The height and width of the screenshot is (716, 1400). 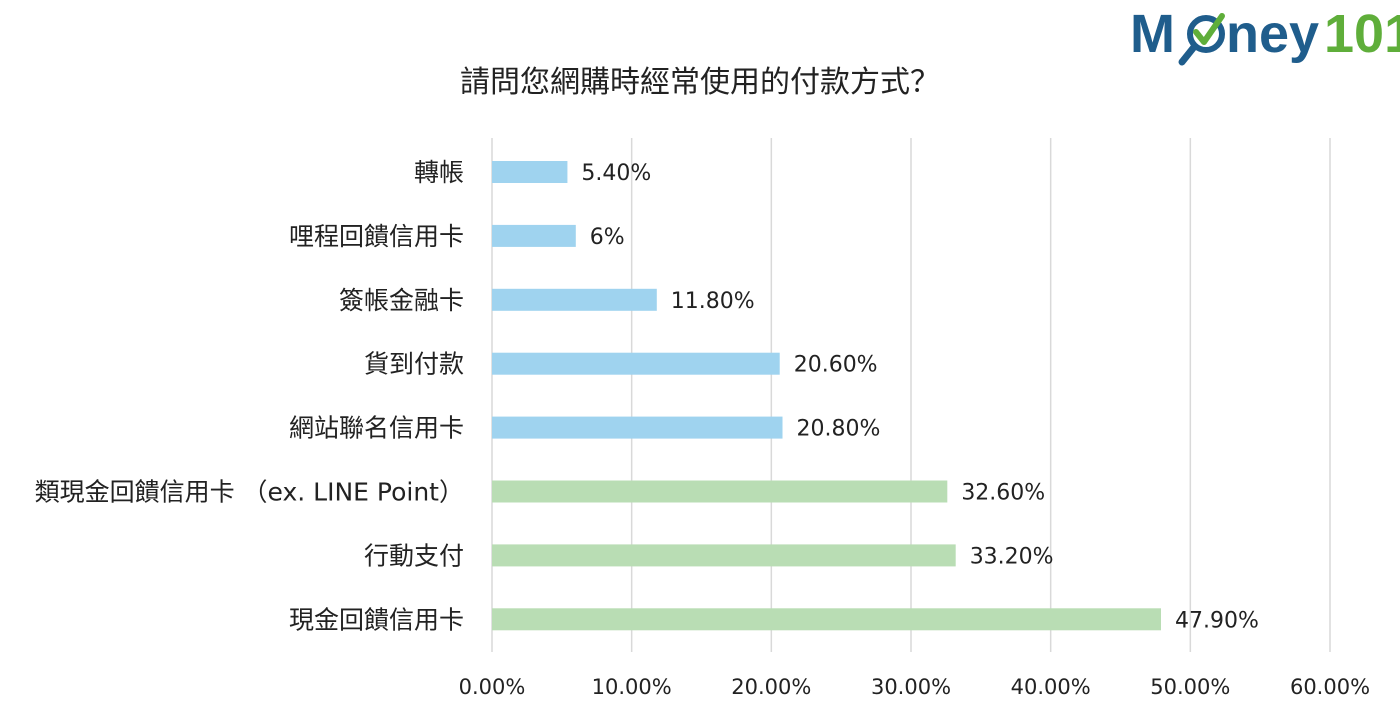 I want to click on logo-number-101: 101, so click(x=1362, y=34).